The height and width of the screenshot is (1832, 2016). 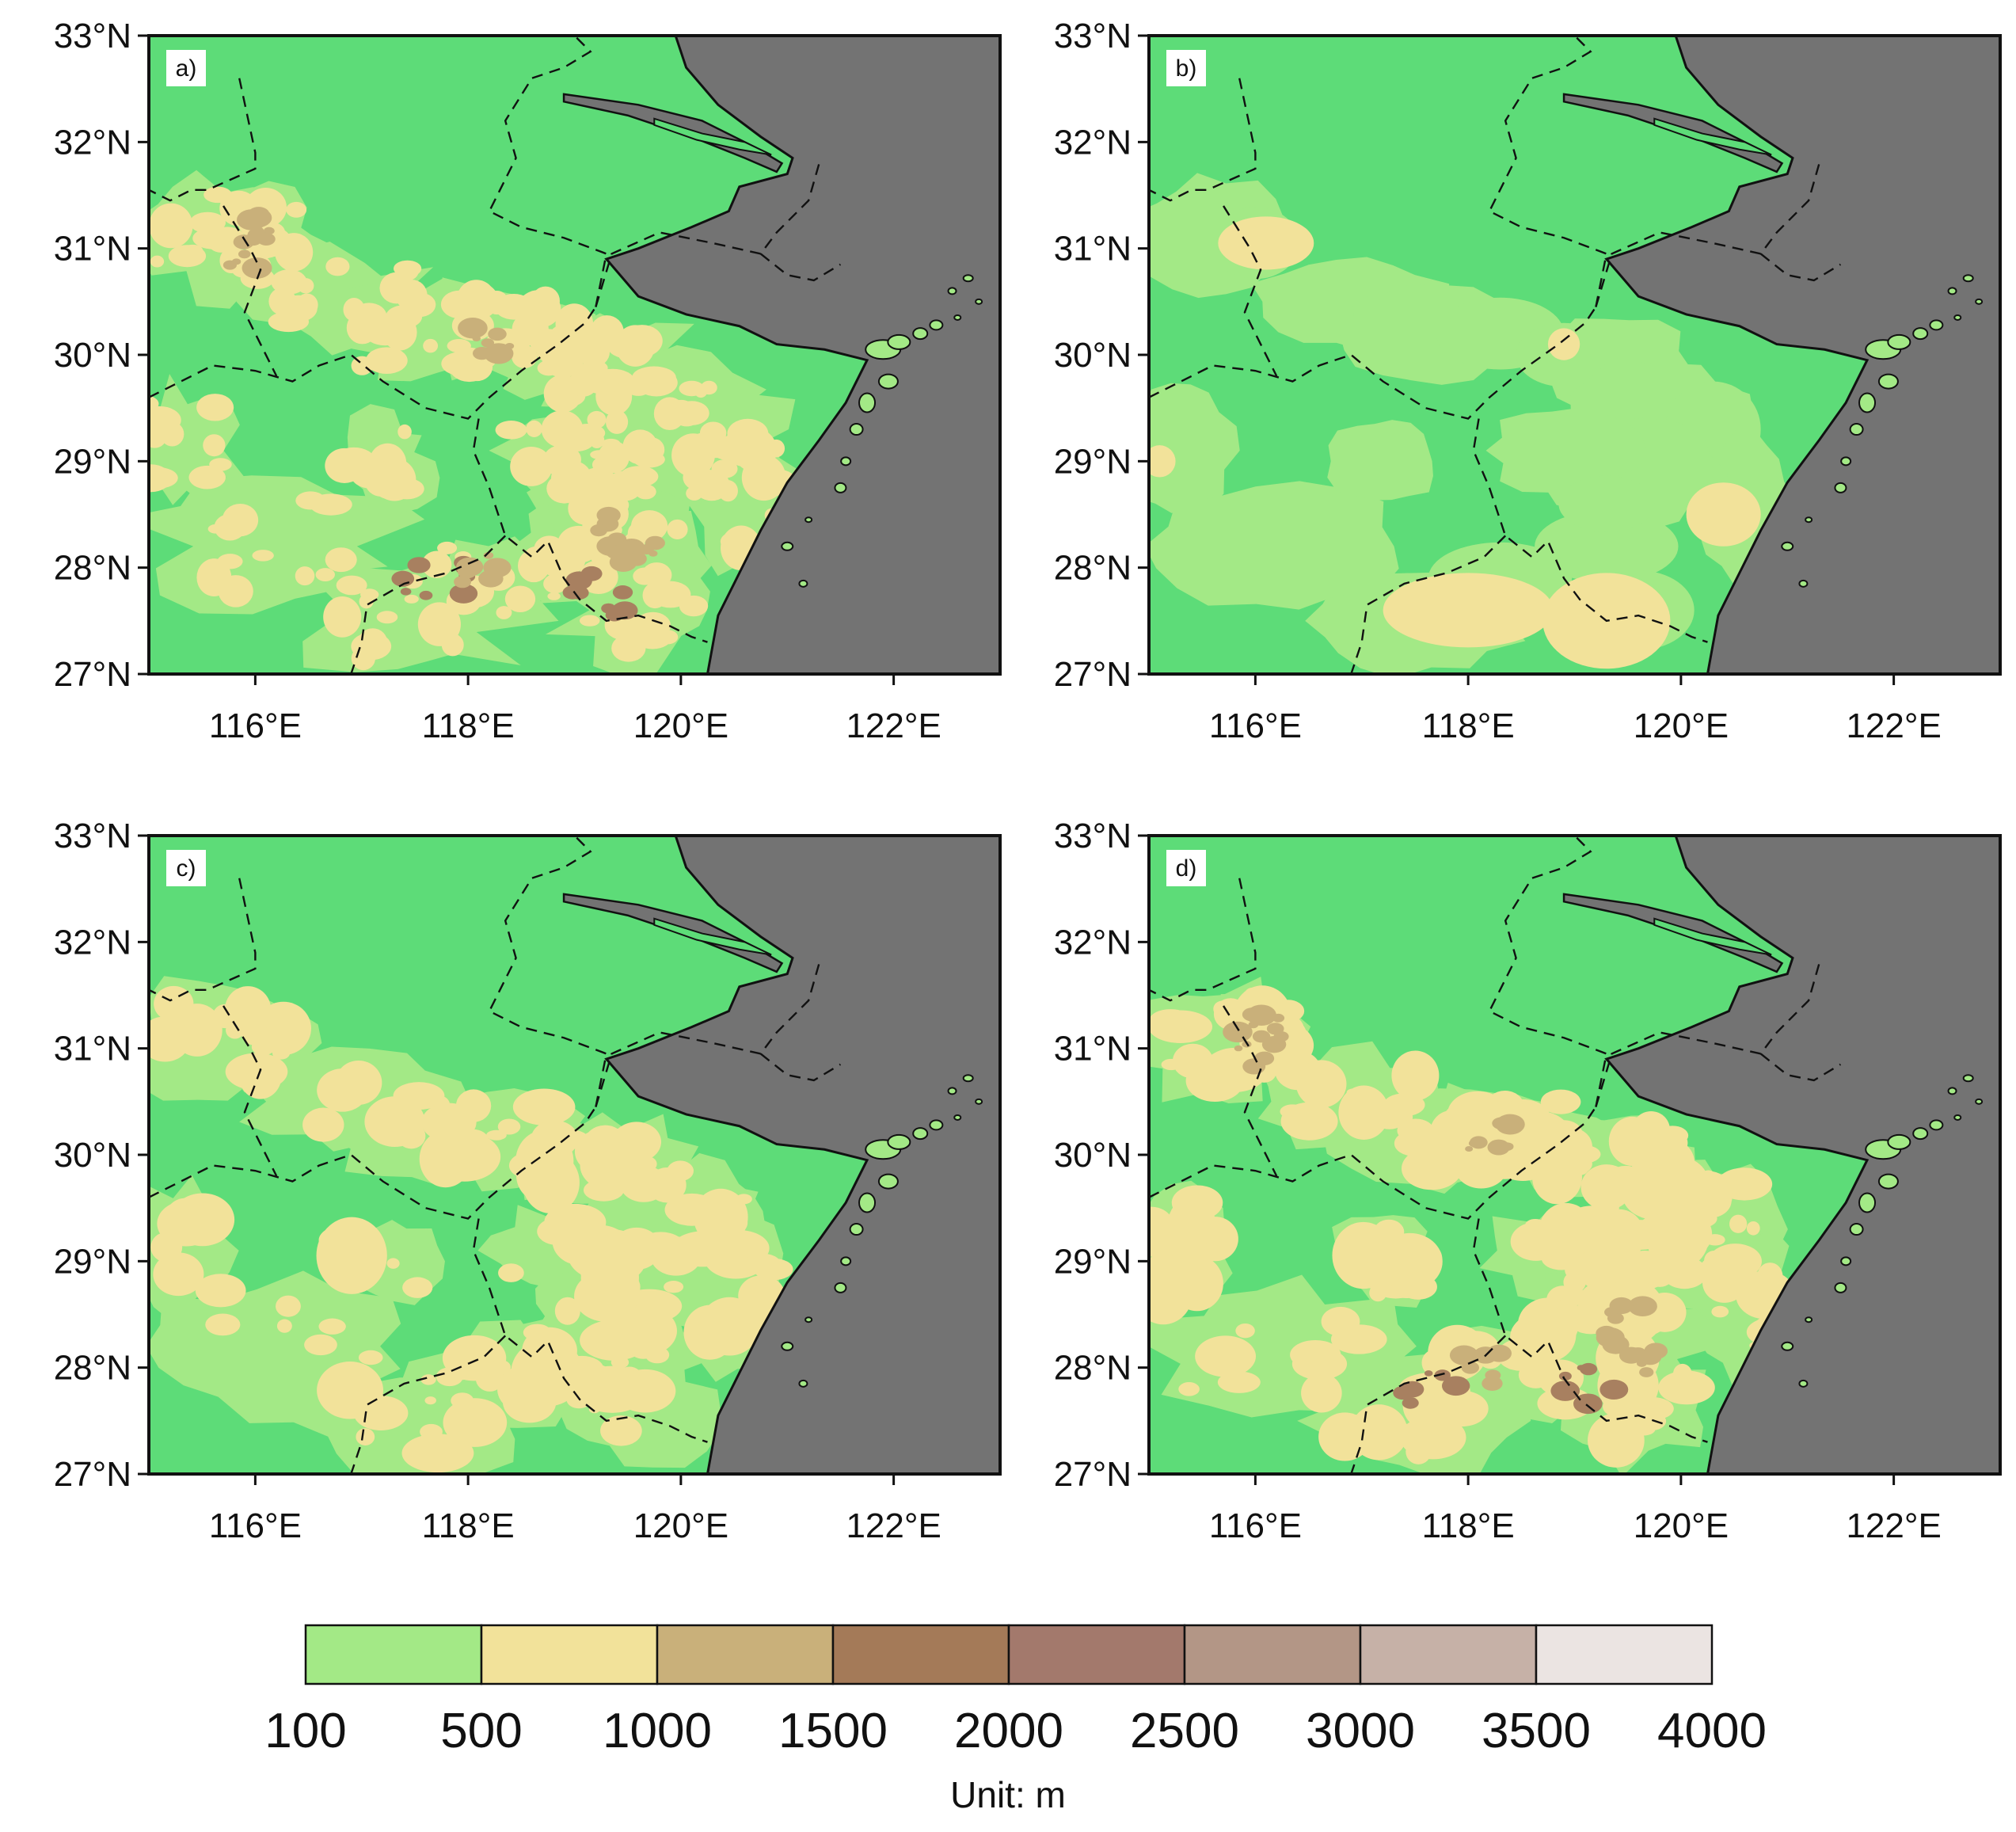 What do you see at coordinates (186, 868) in the screenshot?
I see `svg-text: c)` at bounding box center [186, 868].